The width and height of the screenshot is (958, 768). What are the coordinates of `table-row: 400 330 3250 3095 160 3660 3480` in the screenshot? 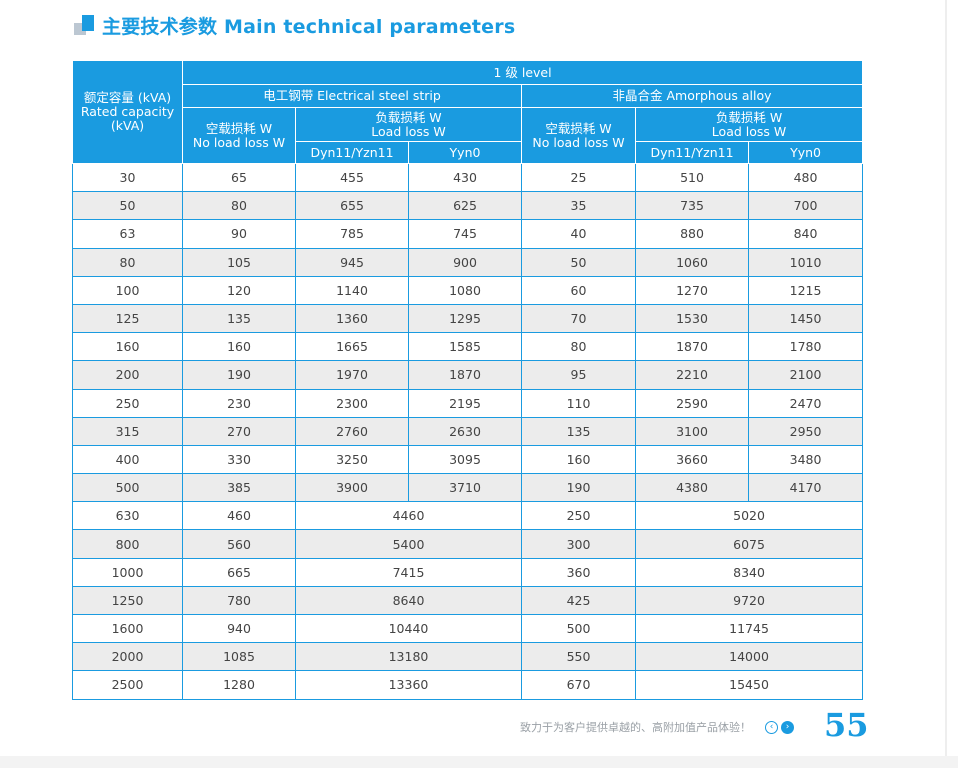 It's located at (468, 459).